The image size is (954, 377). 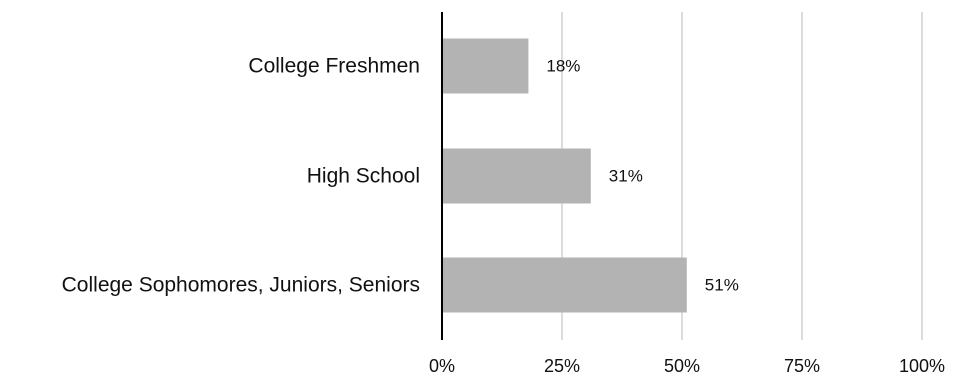 I want to click on x-tick-label-3: 75%, so click(x=802, y=366).